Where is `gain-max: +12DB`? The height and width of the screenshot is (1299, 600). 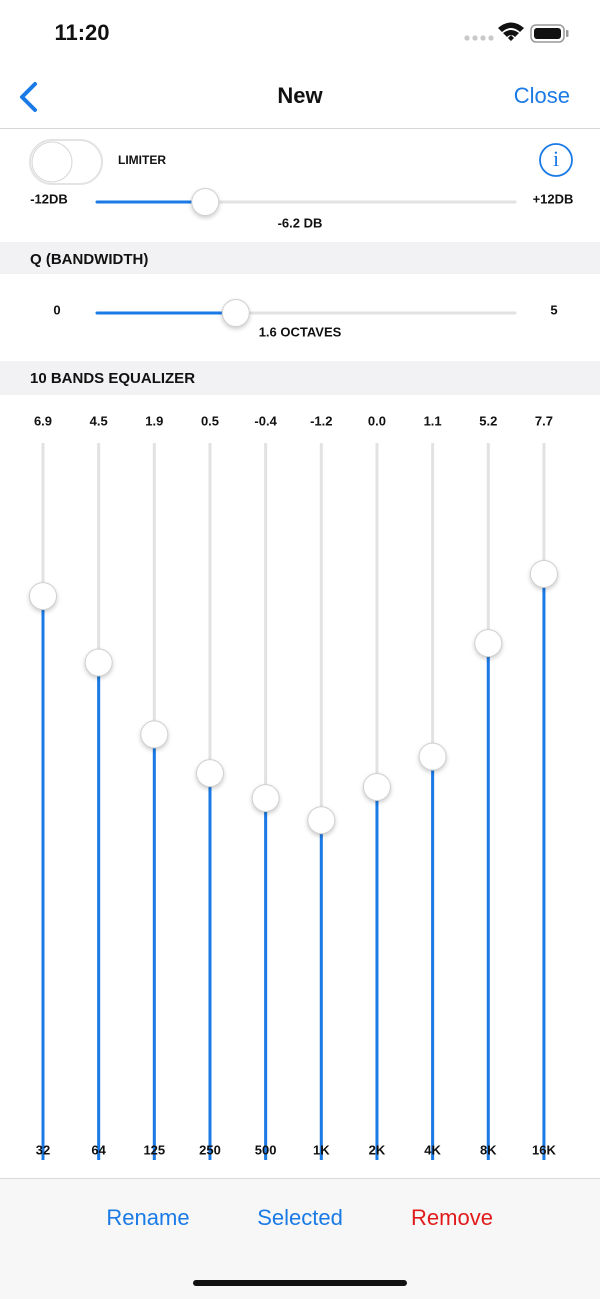
gain-max: +12DB is located at coordinates (553, 198).